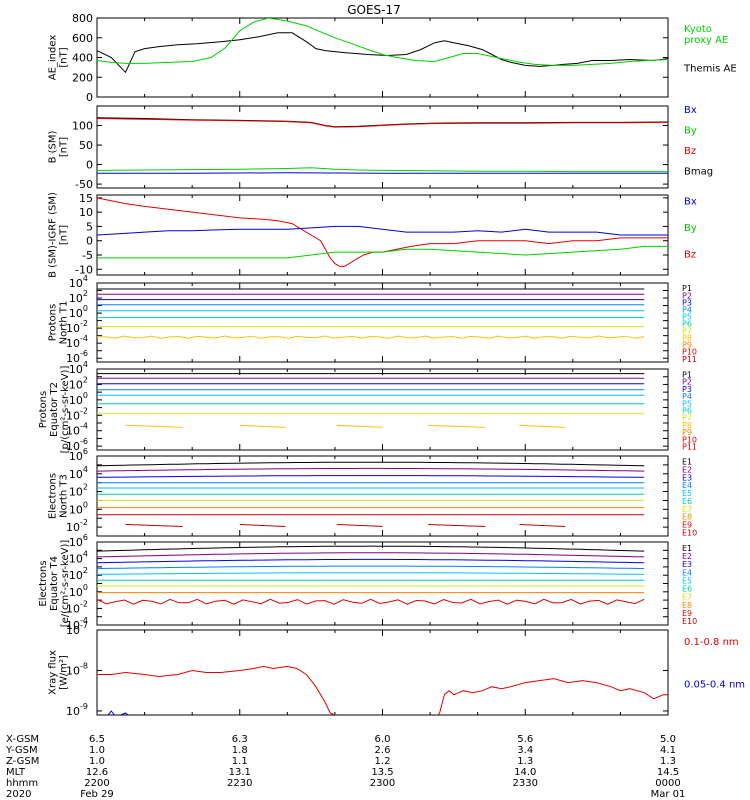  I want to click on y-tick-label: -50, so click(84, 184).